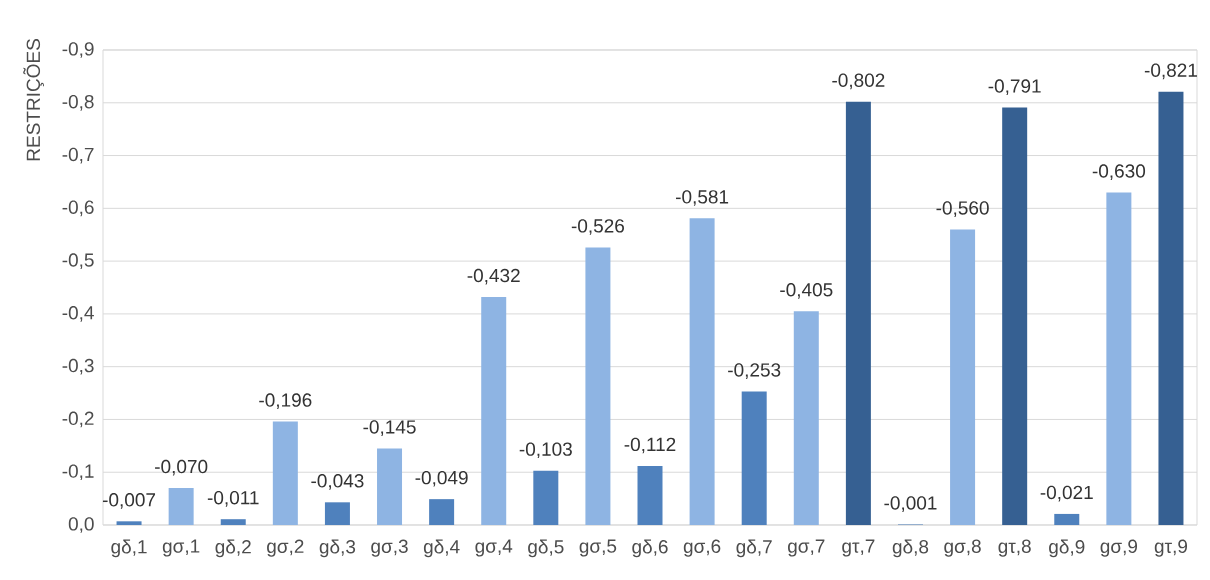  Describe the element at coordinates (285, 548) in the screenshot. I see `x-tick-label: gσ,2` at that location.